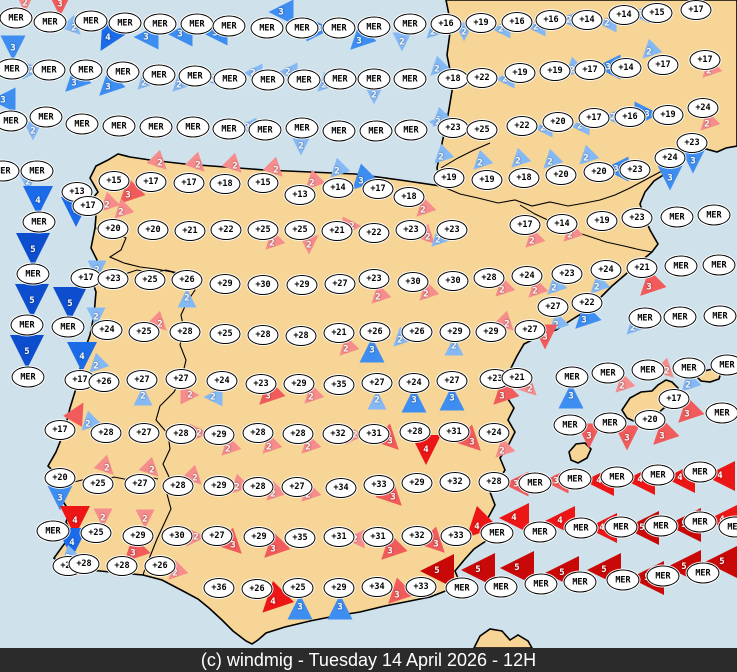  What do you see at coordinates (503, 638) in the screenshot?
I see `morocco-tip` at bounding box center [503, 638].